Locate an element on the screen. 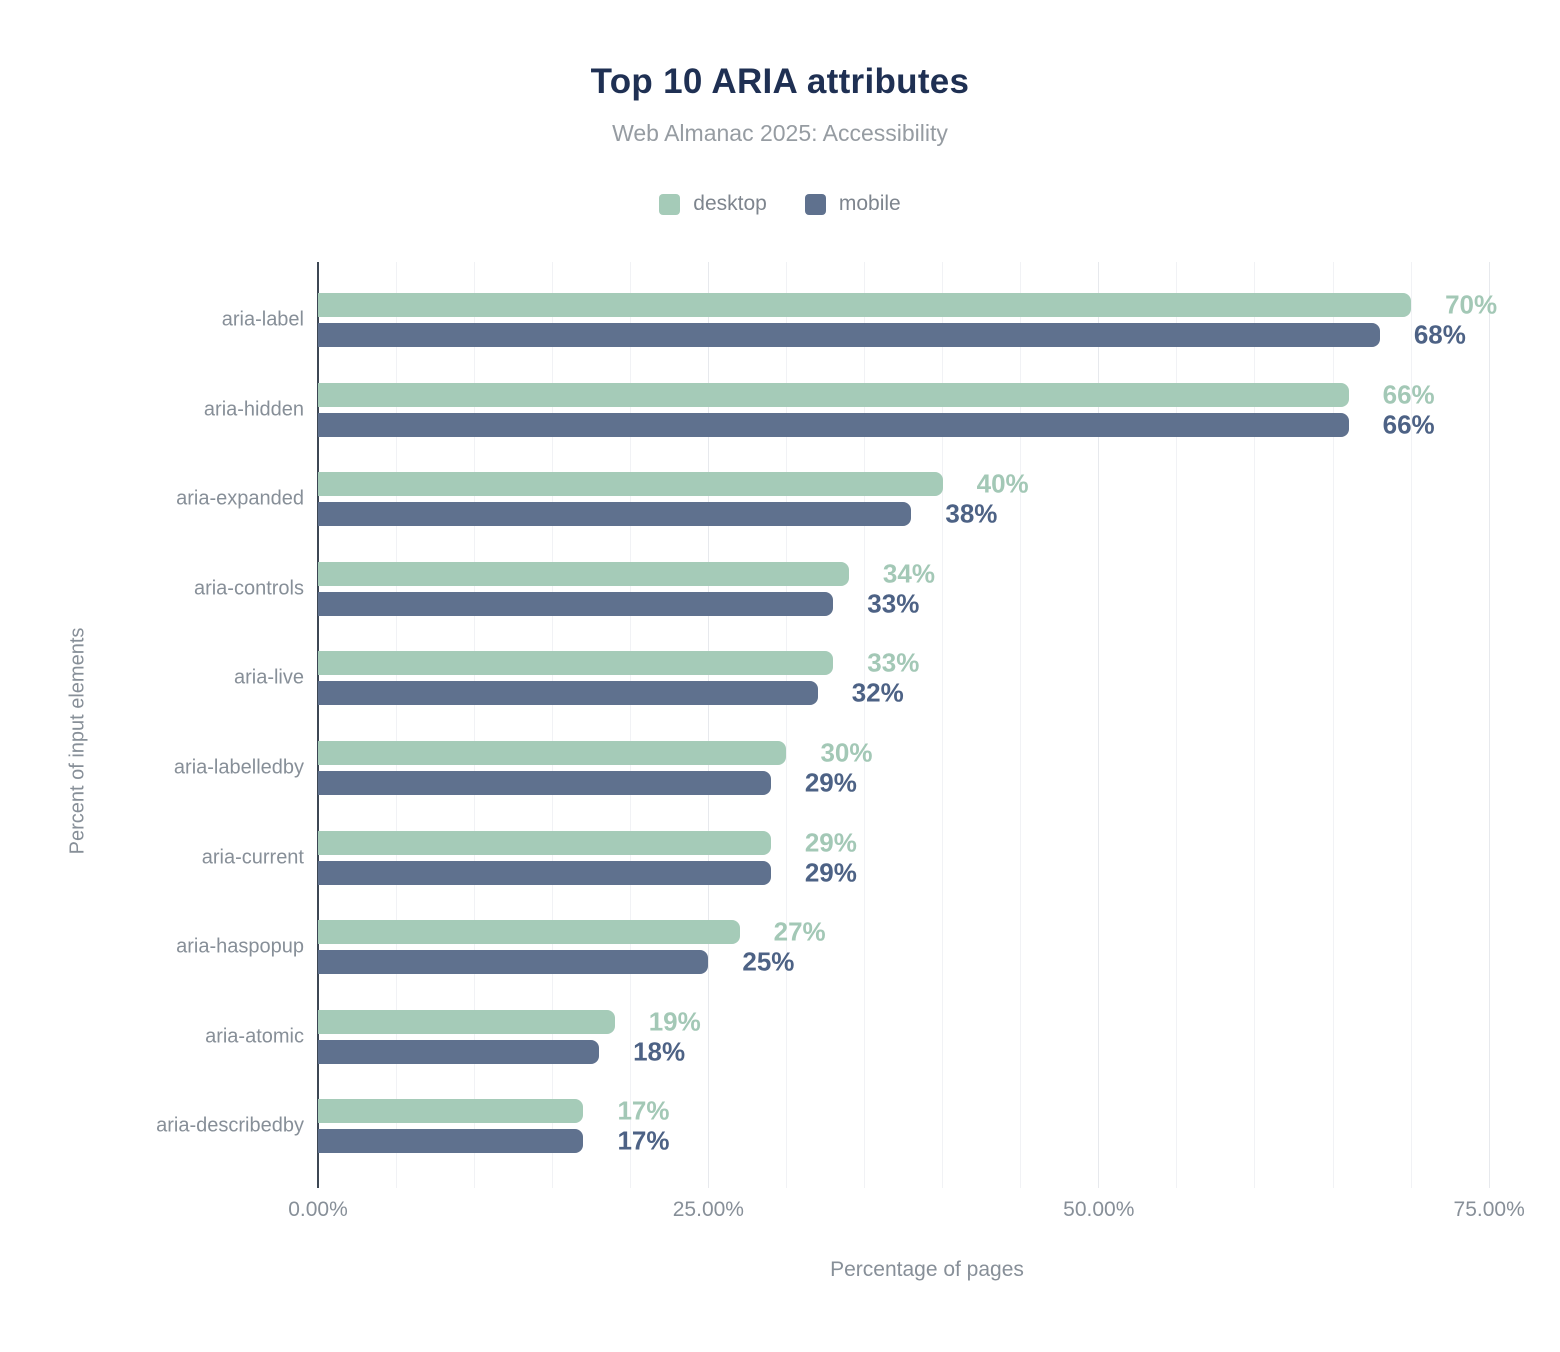 The width and height of the screenshot is (1560, 1352). x-tick-label: 50.00% is located at coordinates (1099, 1209).